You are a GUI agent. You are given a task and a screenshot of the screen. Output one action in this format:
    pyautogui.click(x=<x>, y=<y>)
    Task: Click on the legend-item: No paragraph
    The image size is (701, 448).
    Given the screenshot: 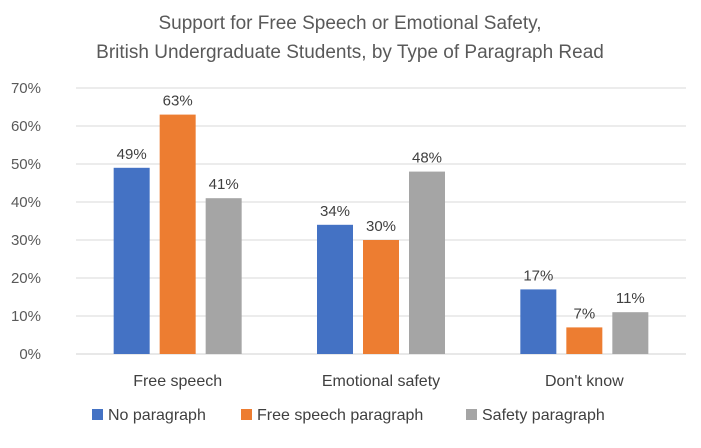 What is the action you would take?
    pyautogui.click(x=149, y=415)
    